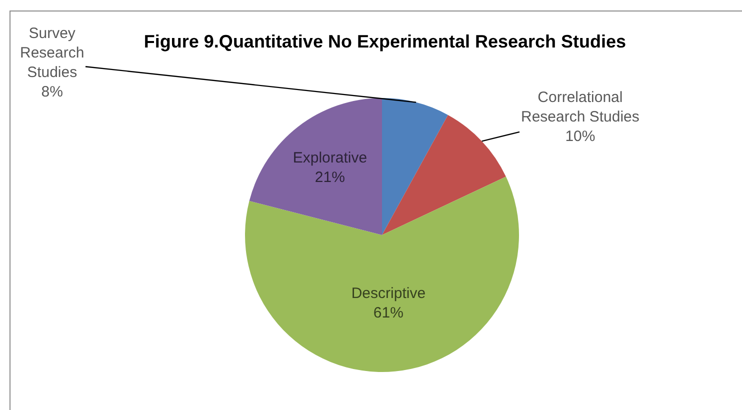 The width and height of the screenshot is (742, 410). I want to click on chart-title: Figure 9.Quantitative No Experimental Research Studies, so click(385, 41).